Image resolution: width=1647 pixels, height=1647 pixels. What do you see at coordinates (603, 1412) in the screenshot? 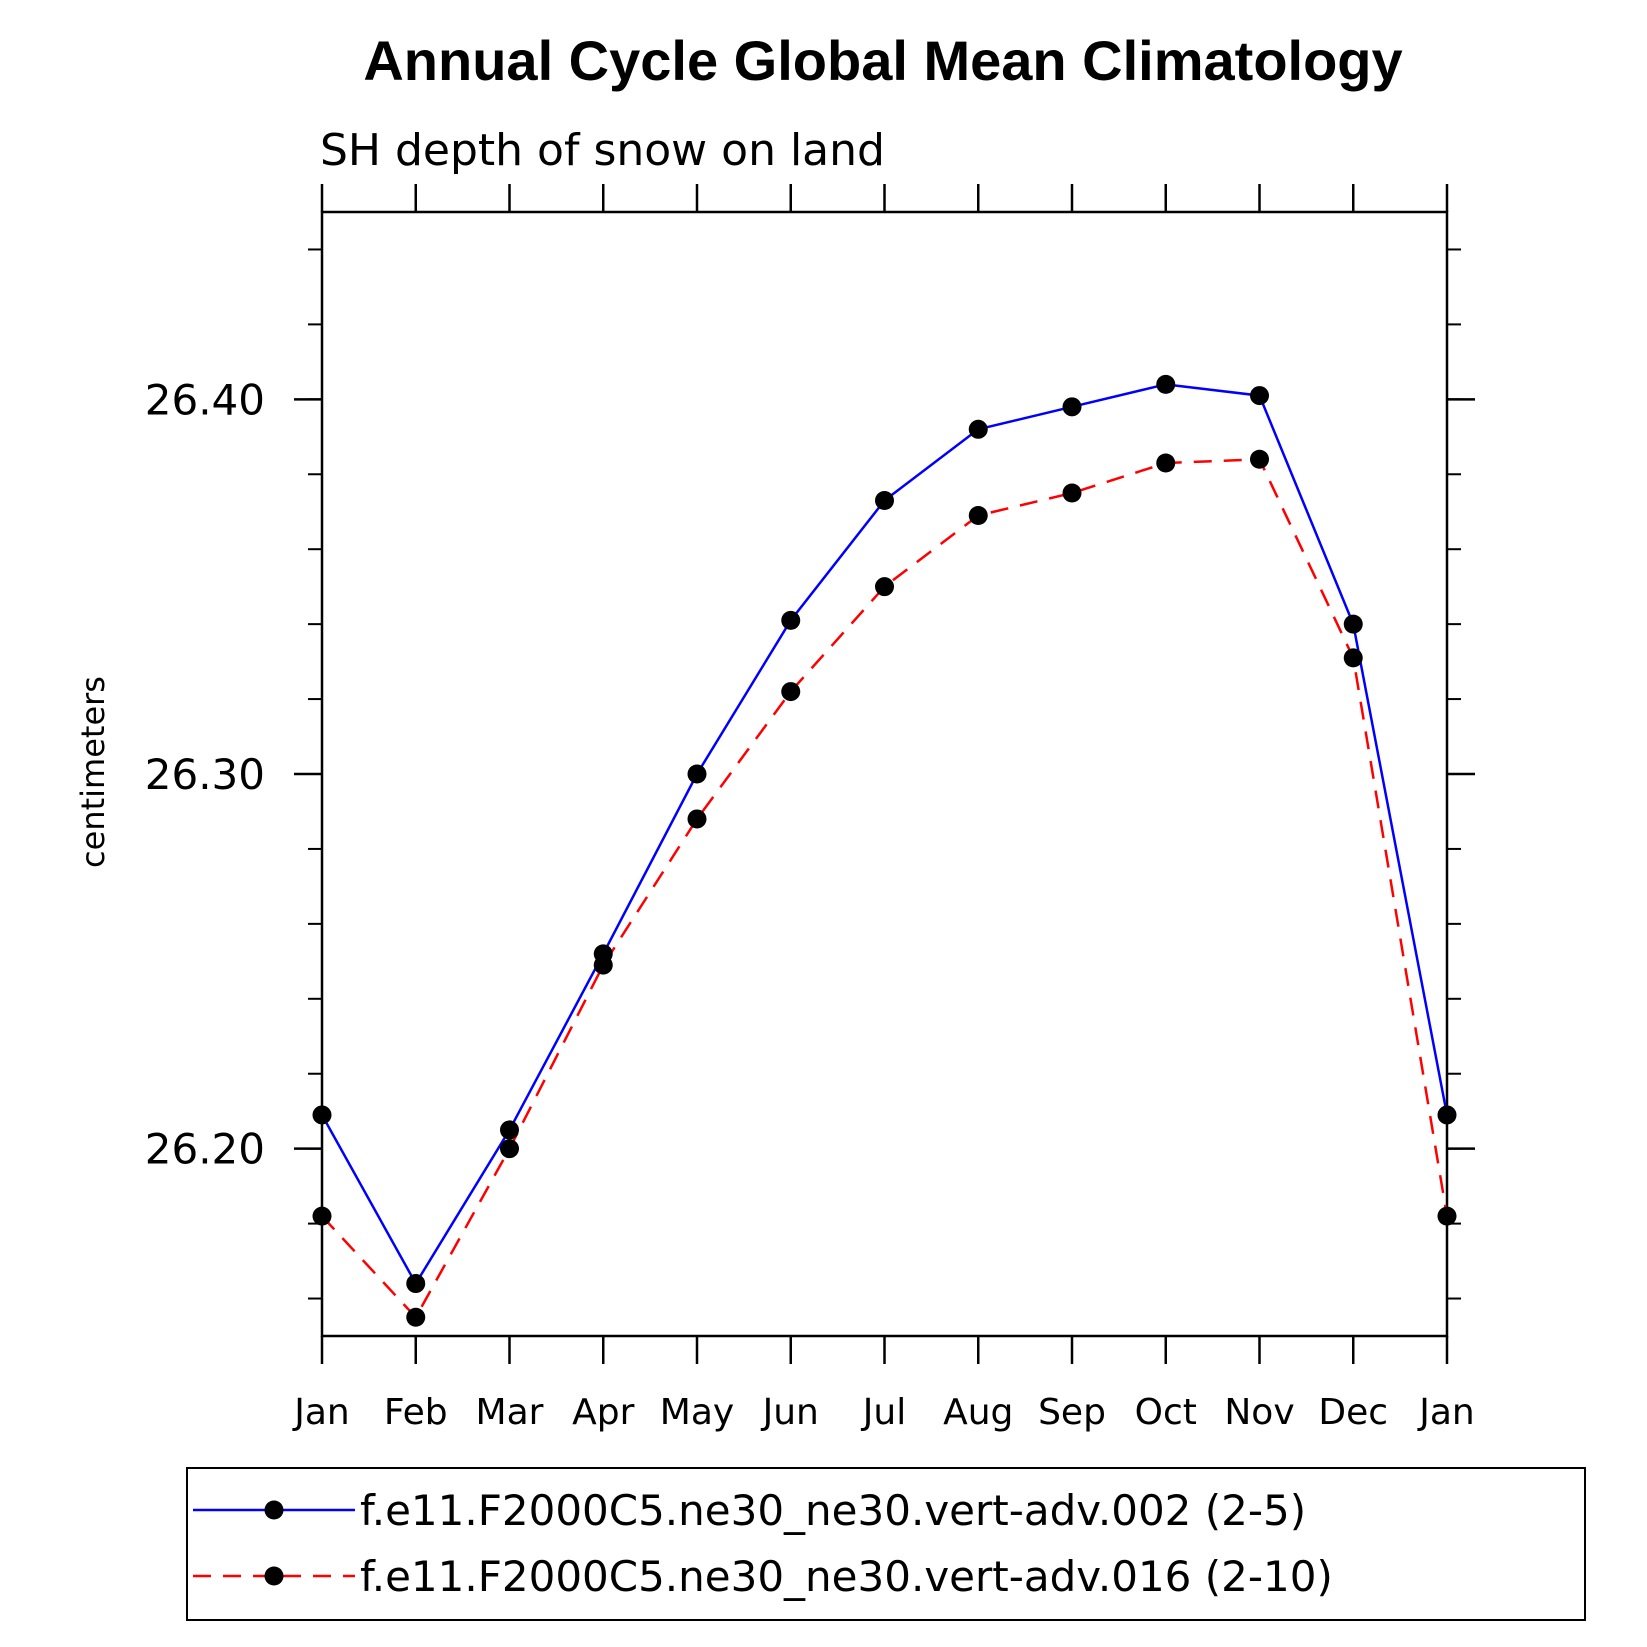
I see `x-tick-label: Apr` at bounding box center [603, 1412].